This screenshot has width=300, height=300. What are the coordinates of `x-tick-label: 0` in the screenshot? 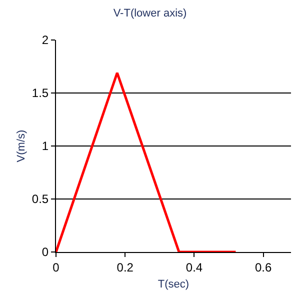 It's located at (56, 267).